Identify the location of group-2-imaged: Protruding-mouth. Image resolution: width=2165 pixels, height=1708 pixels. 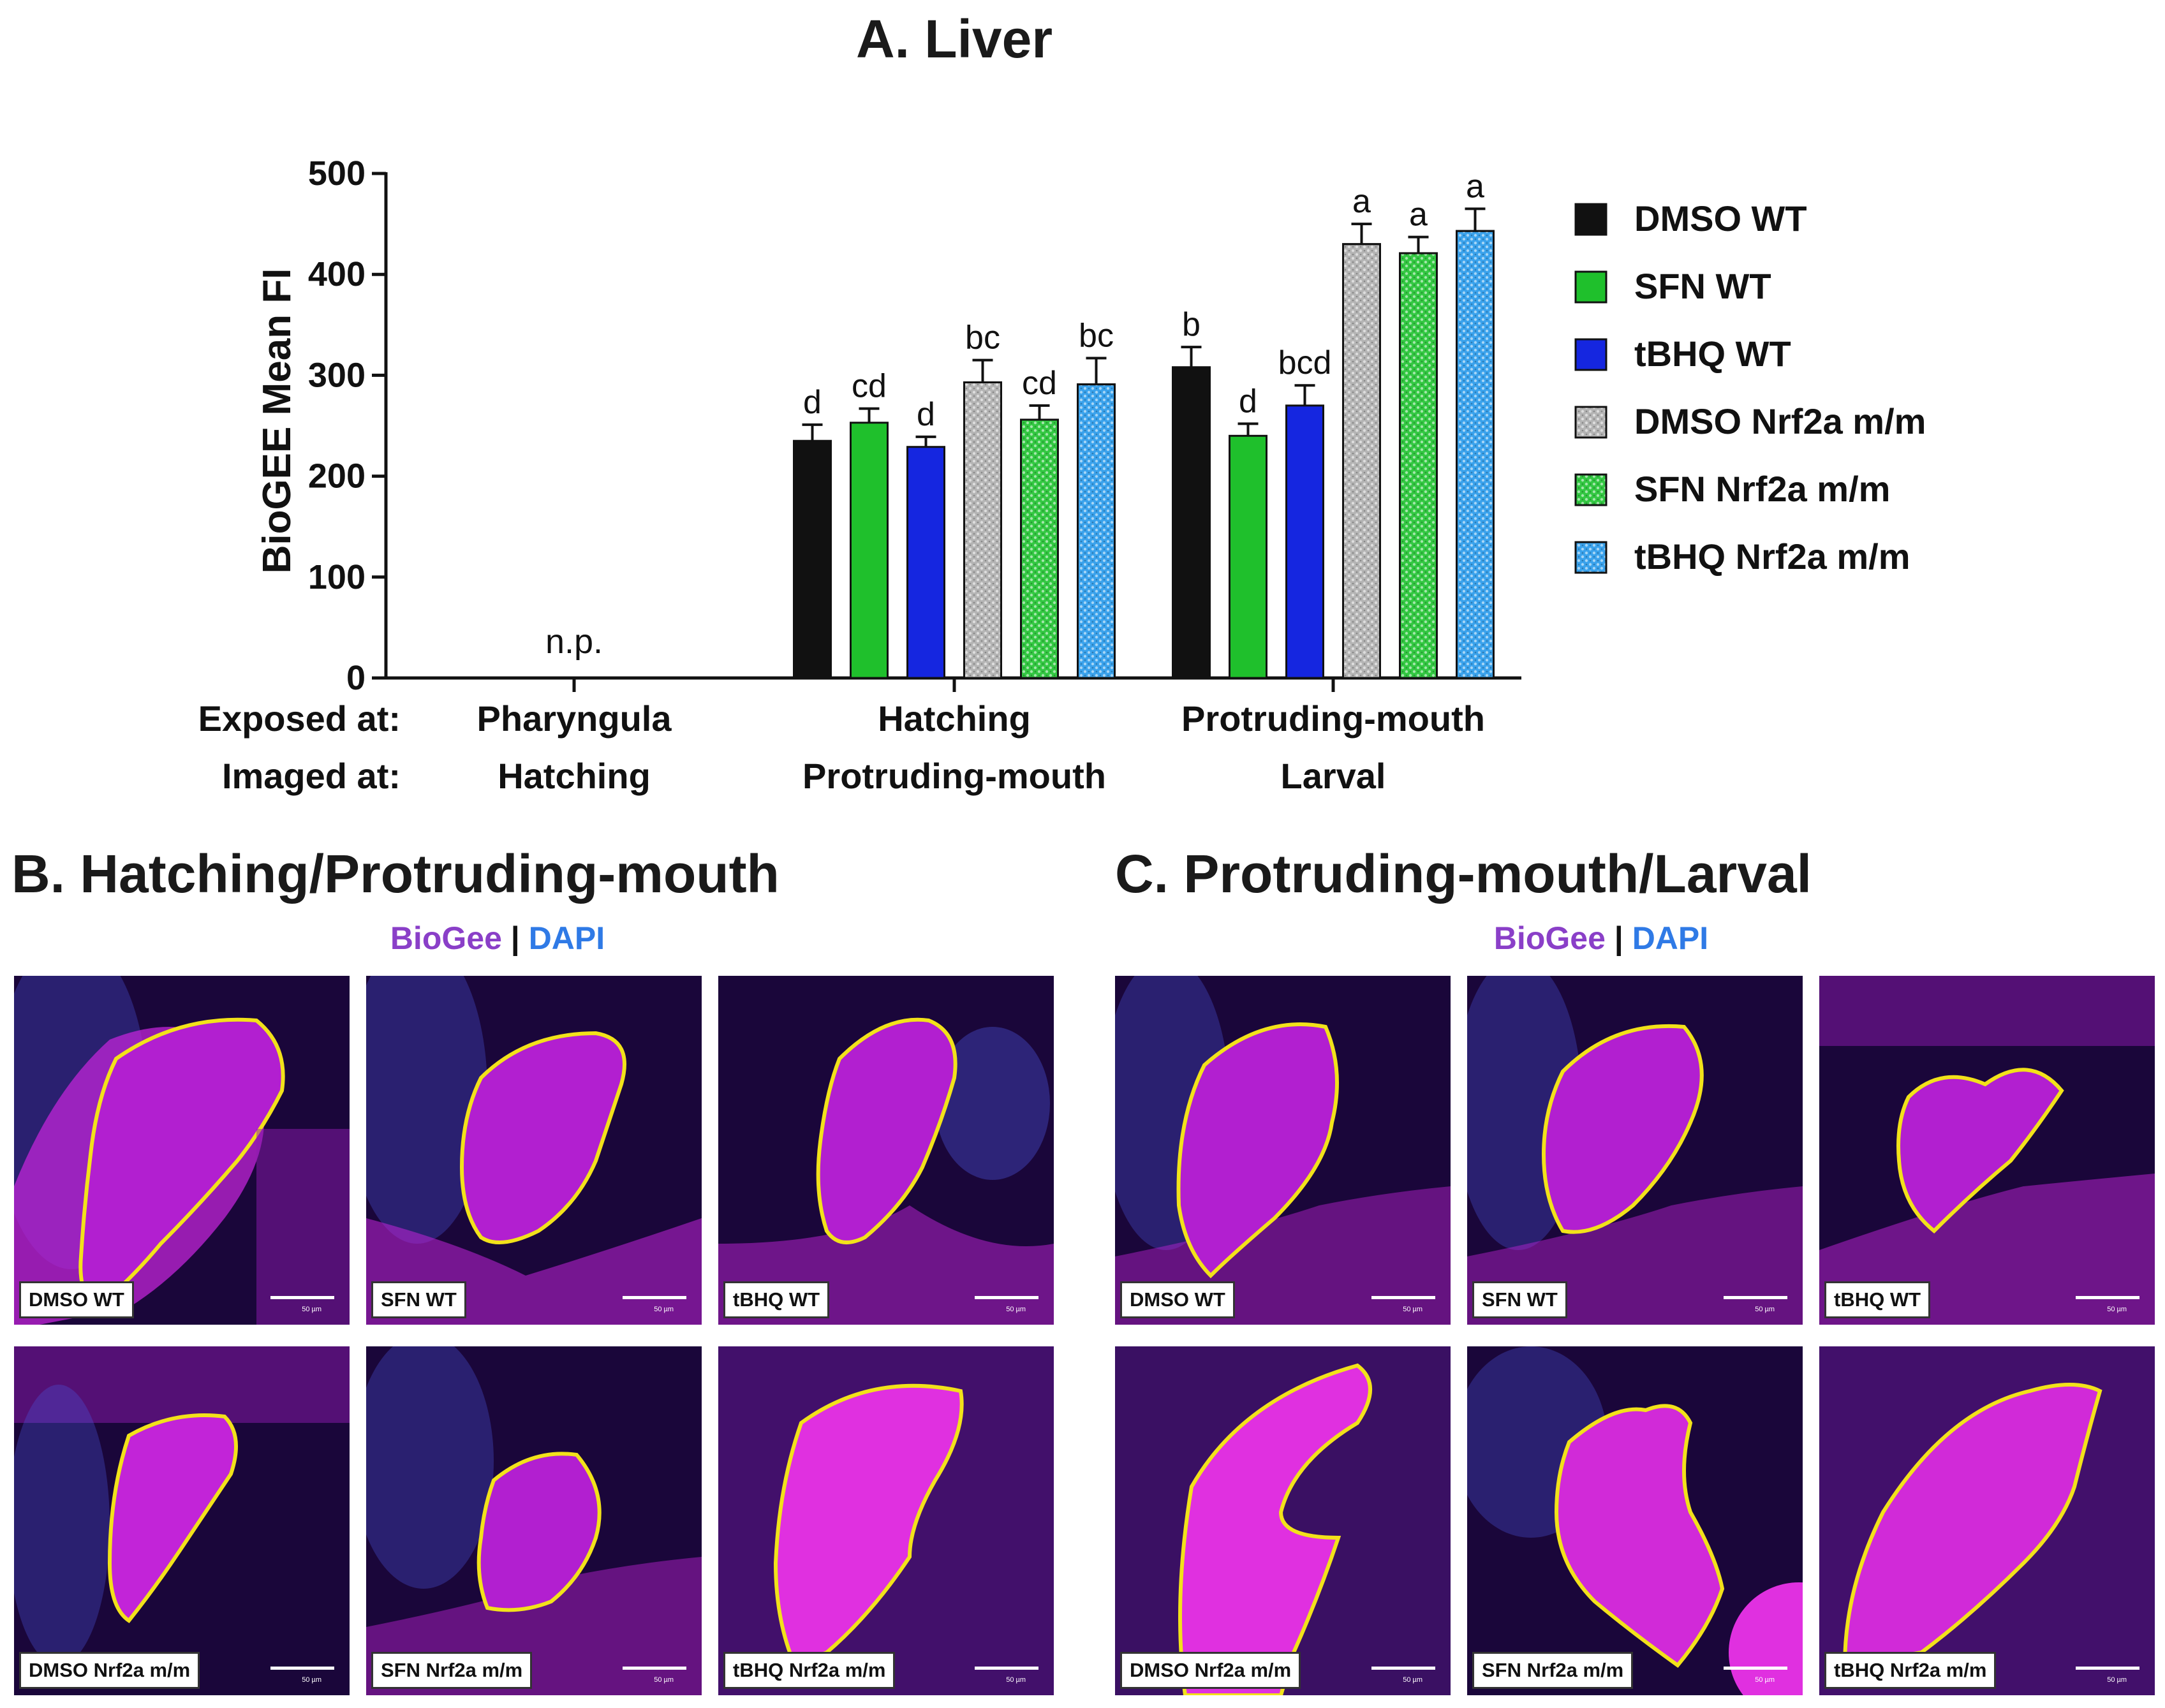
(954, 776).